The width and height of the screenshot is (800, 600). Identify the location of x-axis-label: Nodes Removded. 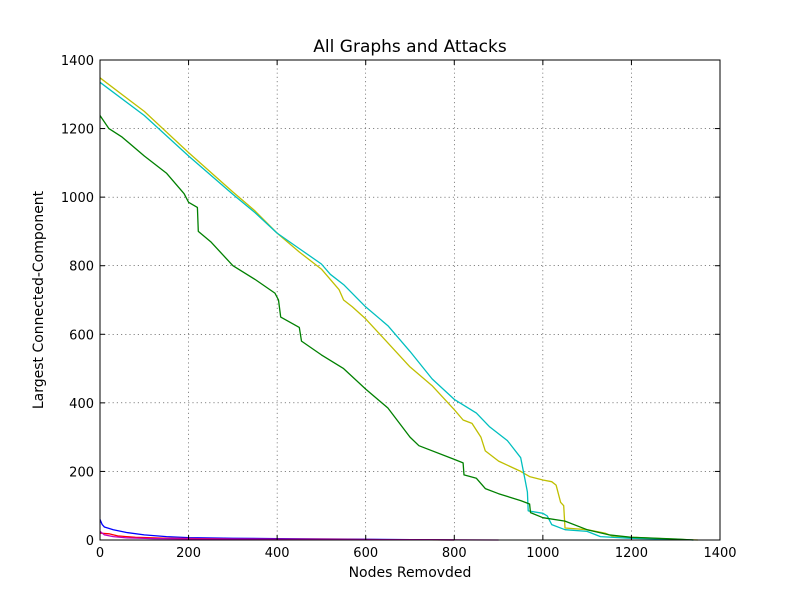
(410, 573).